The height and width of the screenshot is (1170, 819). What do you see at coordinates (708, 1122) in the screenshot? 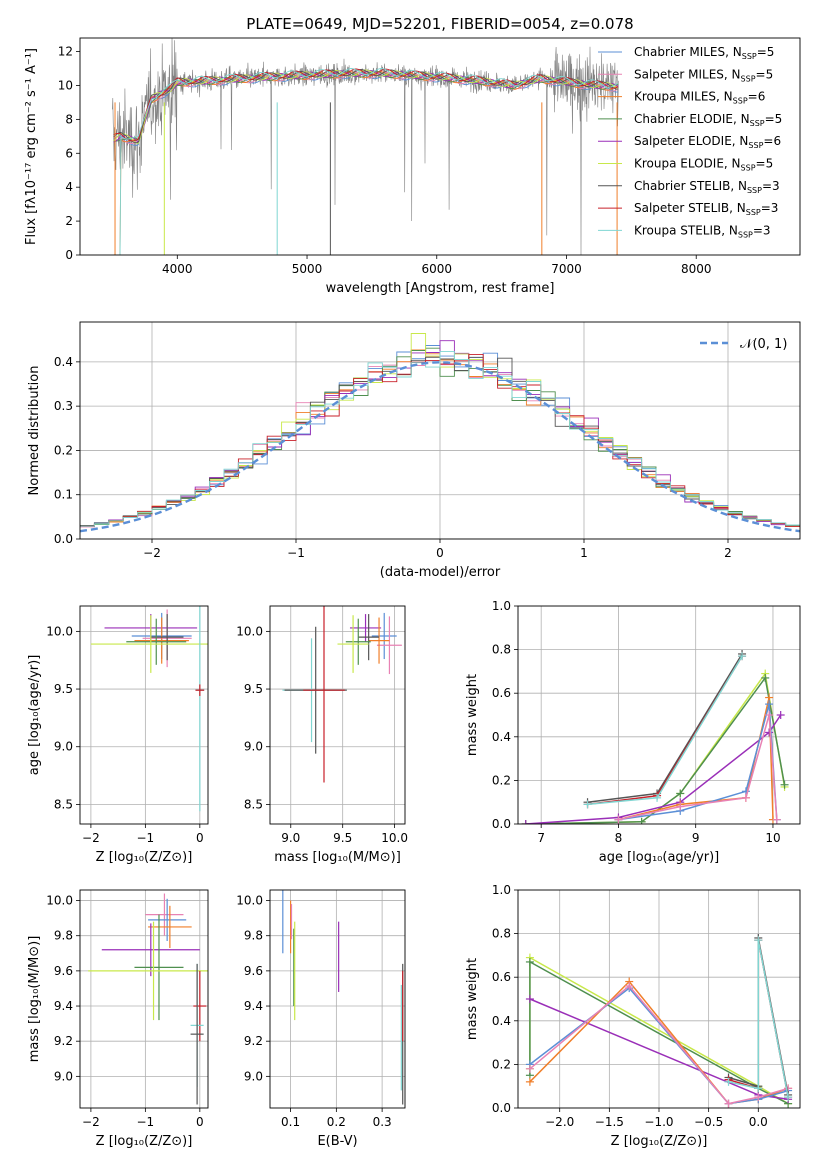
I see `x-tick-label: −0.5` at bounding box center [708, 1122].